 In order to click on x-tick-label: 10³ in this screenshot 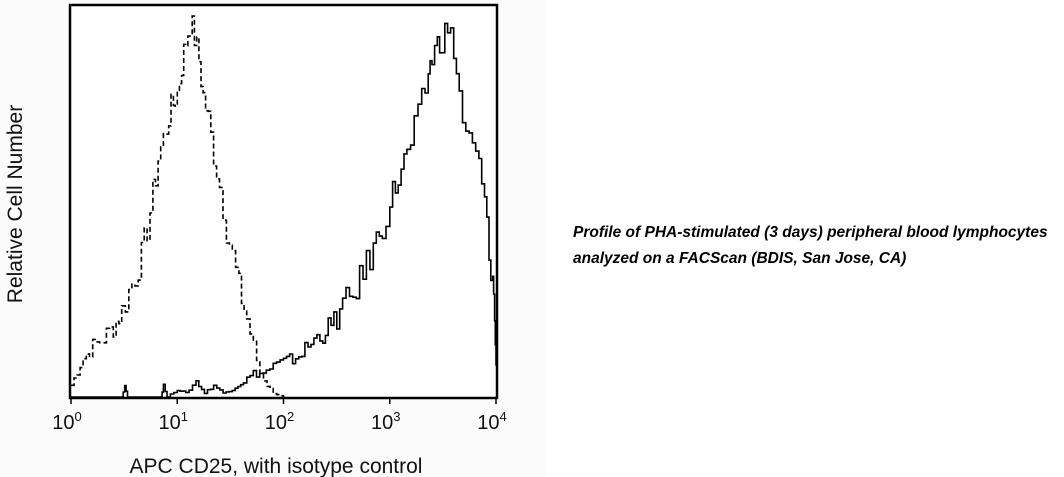, I will do `click(385, 421)`.